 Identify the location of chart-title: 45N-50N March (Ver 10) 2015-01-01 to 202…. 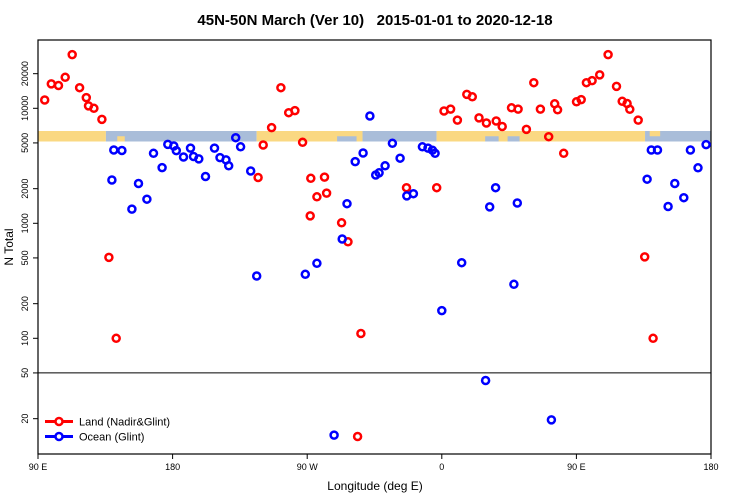
(375, 20).